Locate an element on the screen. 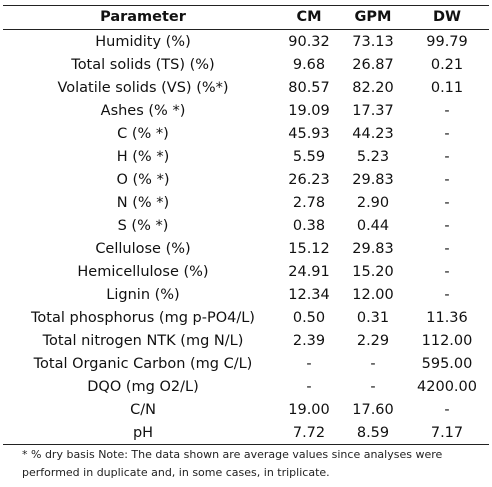 This screenshot has height=487, width=492. parameter-cell: H (% *) is located at coordinates (143, 157).